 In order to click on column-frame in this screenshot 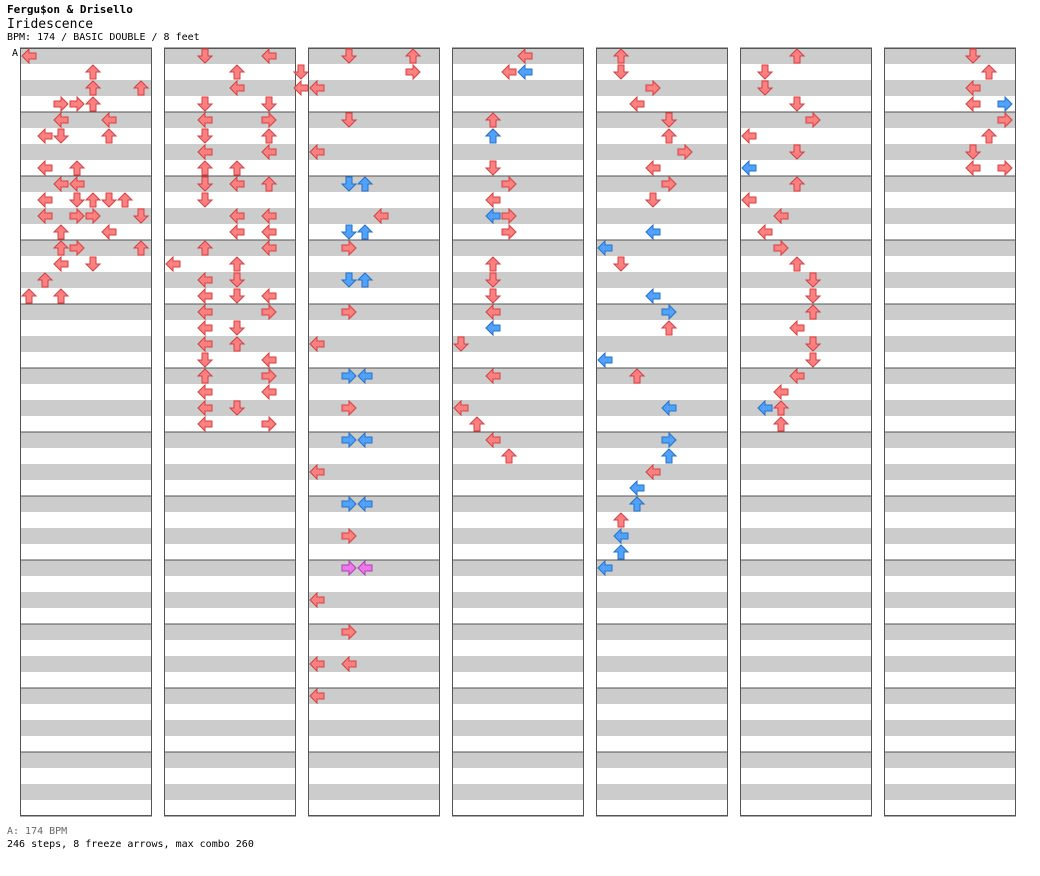, I will do `click(806, 432)`.